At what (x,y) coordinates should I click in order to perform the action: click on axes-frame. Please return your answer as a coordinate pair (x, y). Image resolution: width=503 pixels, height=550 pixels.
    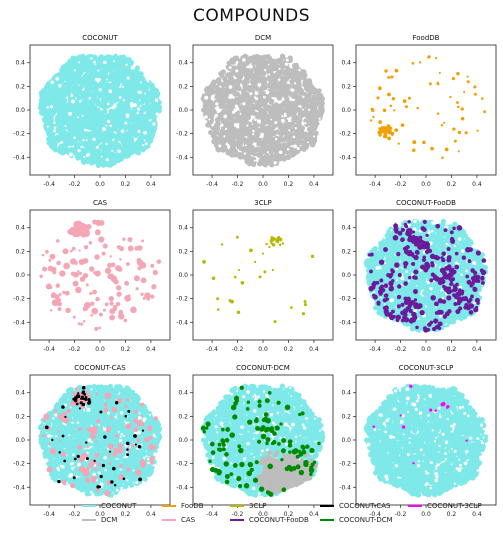
    Looking at the image, I should click on (263, 275).